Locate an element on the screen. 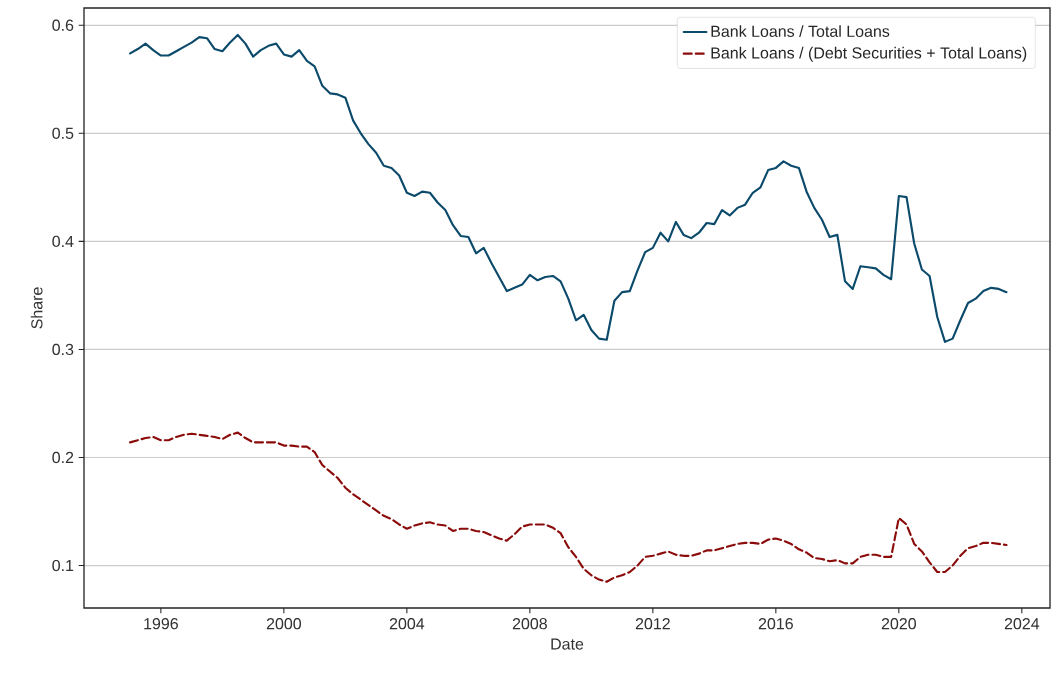 The width and height of the screenshot is (1052, 675). x-axis-title: Date is located at coordinates (567, 644).